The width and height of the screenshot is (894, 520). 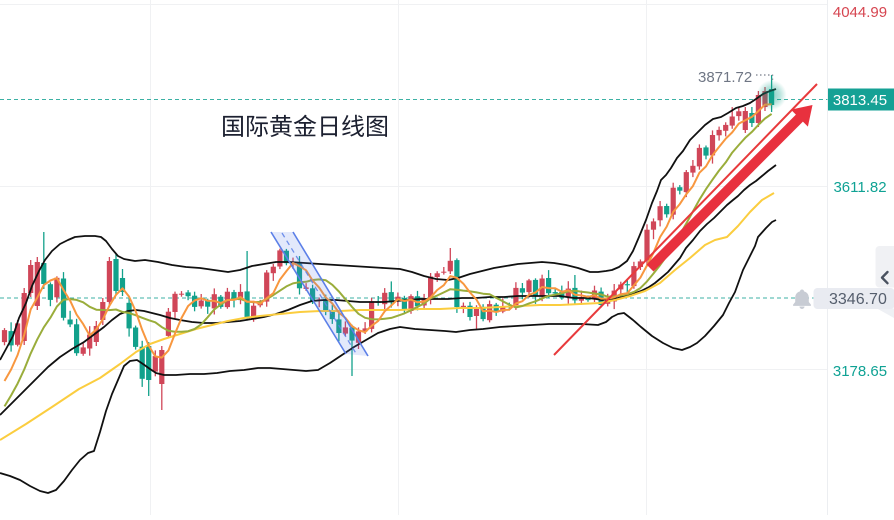 I want to click on svg-text: 3611.82, so click(x=859, y=187).